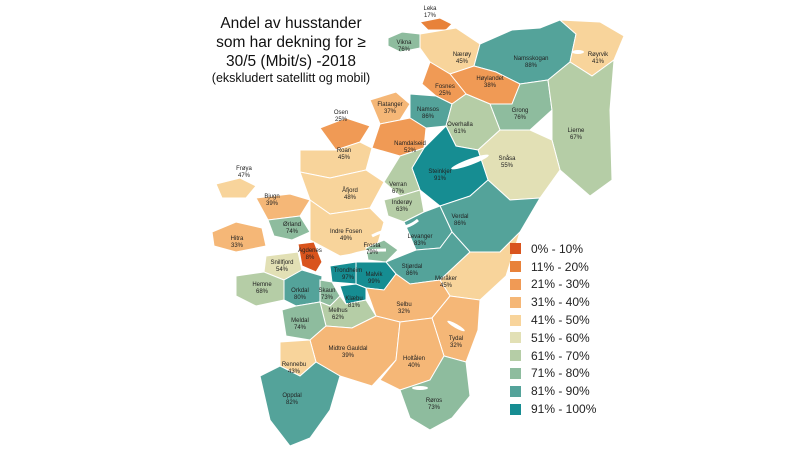 The height and width of the screenshot is (449, 800). What do you see at coordinates (419, 237) in the screenshot?
I see `region-name-label: Levanger` at bounding box center [419, 237].